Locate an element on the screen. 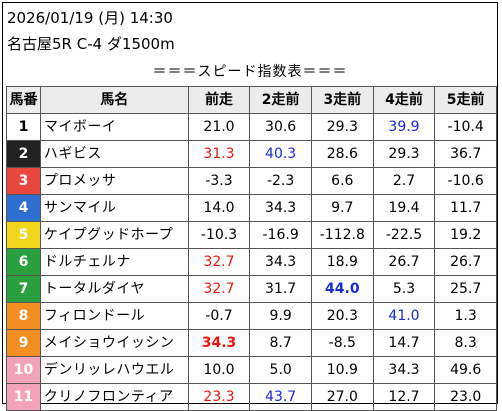  date-time: 2026/01/19 (月) 14:30 is located at coordinates (90, 18).